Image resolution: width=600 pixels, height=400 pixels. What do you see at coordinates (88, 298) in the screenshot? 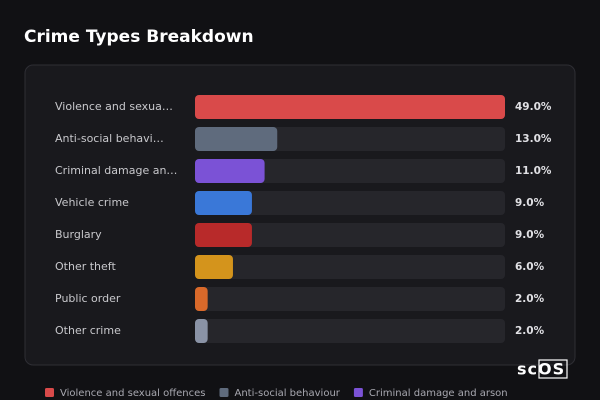
I see `category-label: Public order` at bounding box center [88, 298].